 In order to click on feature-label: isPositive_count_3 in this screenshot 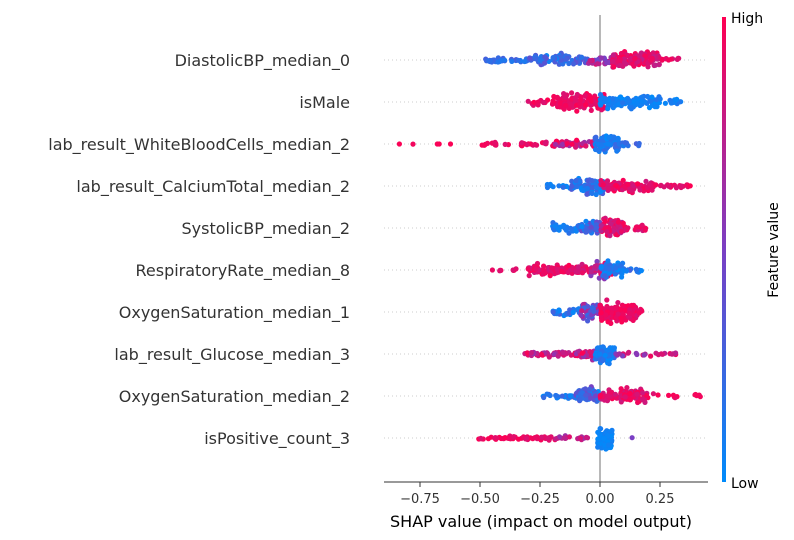, I will do `click(277, 439)`.